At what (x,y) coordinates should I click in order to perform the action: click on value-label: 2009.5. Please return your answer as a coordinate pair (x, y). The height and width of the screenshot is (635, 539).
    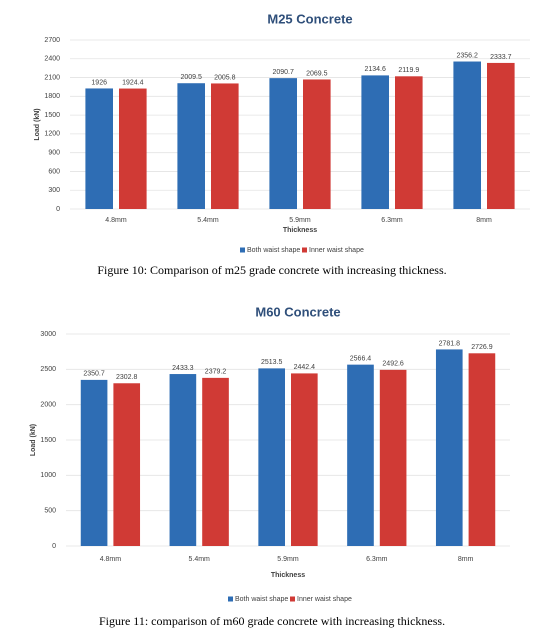
    Looking at the image, I should click on (191, 77).